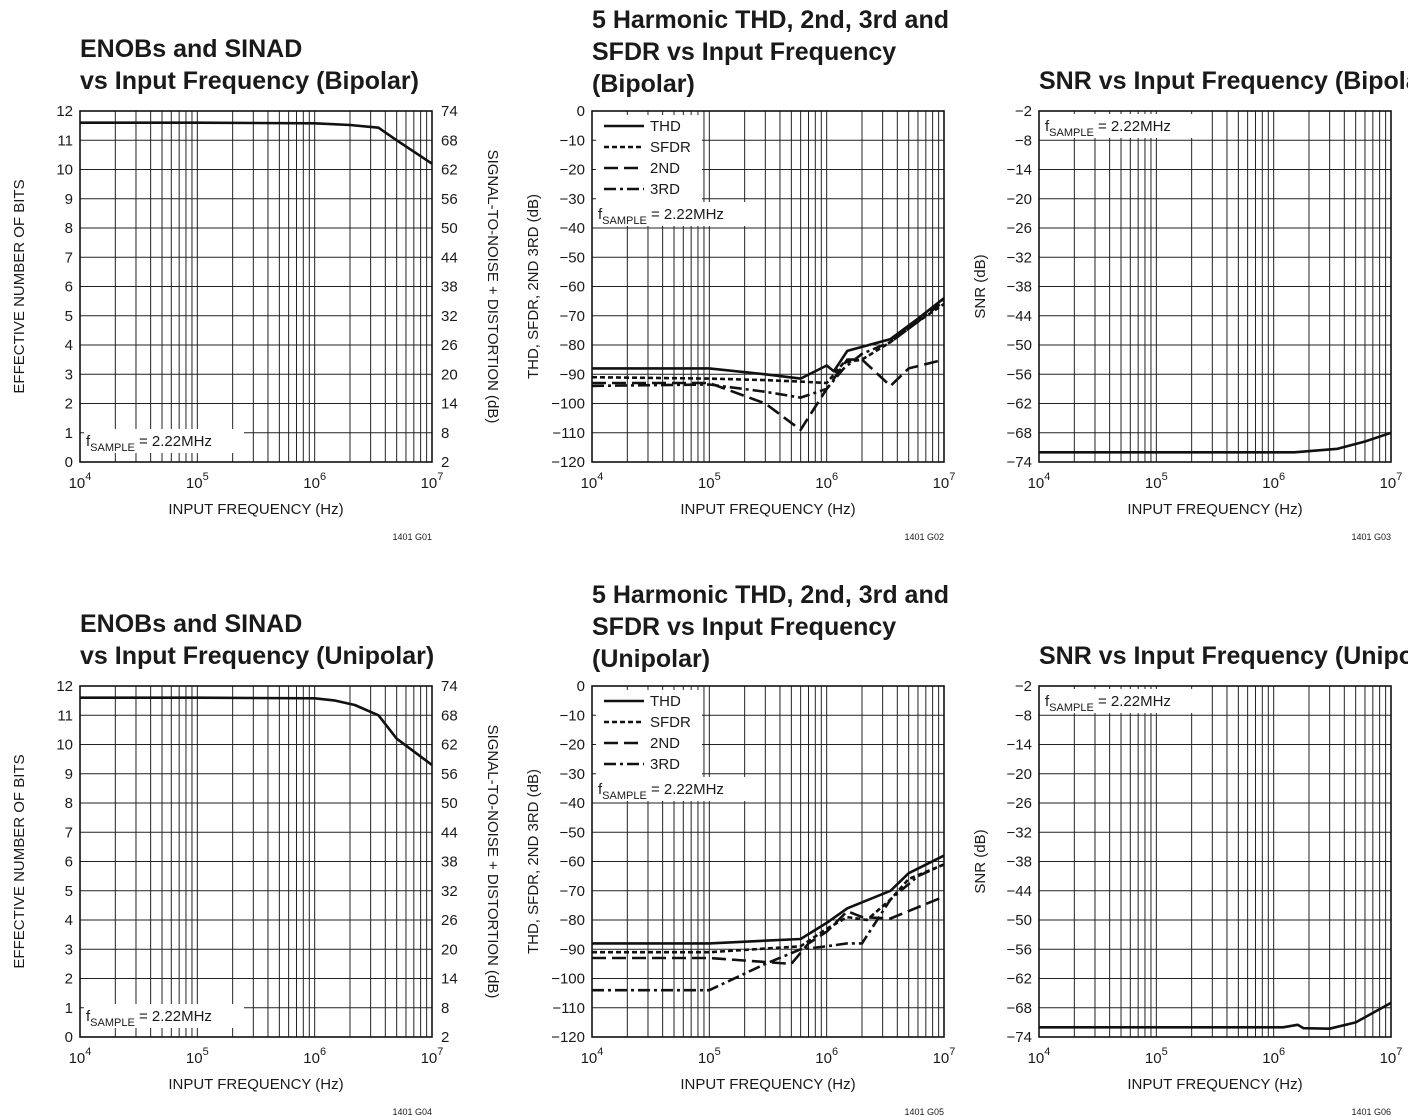 The image size is (1408, 1115). Describe the element at coordinates (449, 979) in the screenshot. I see `y2-tick-label: 14` at that location.